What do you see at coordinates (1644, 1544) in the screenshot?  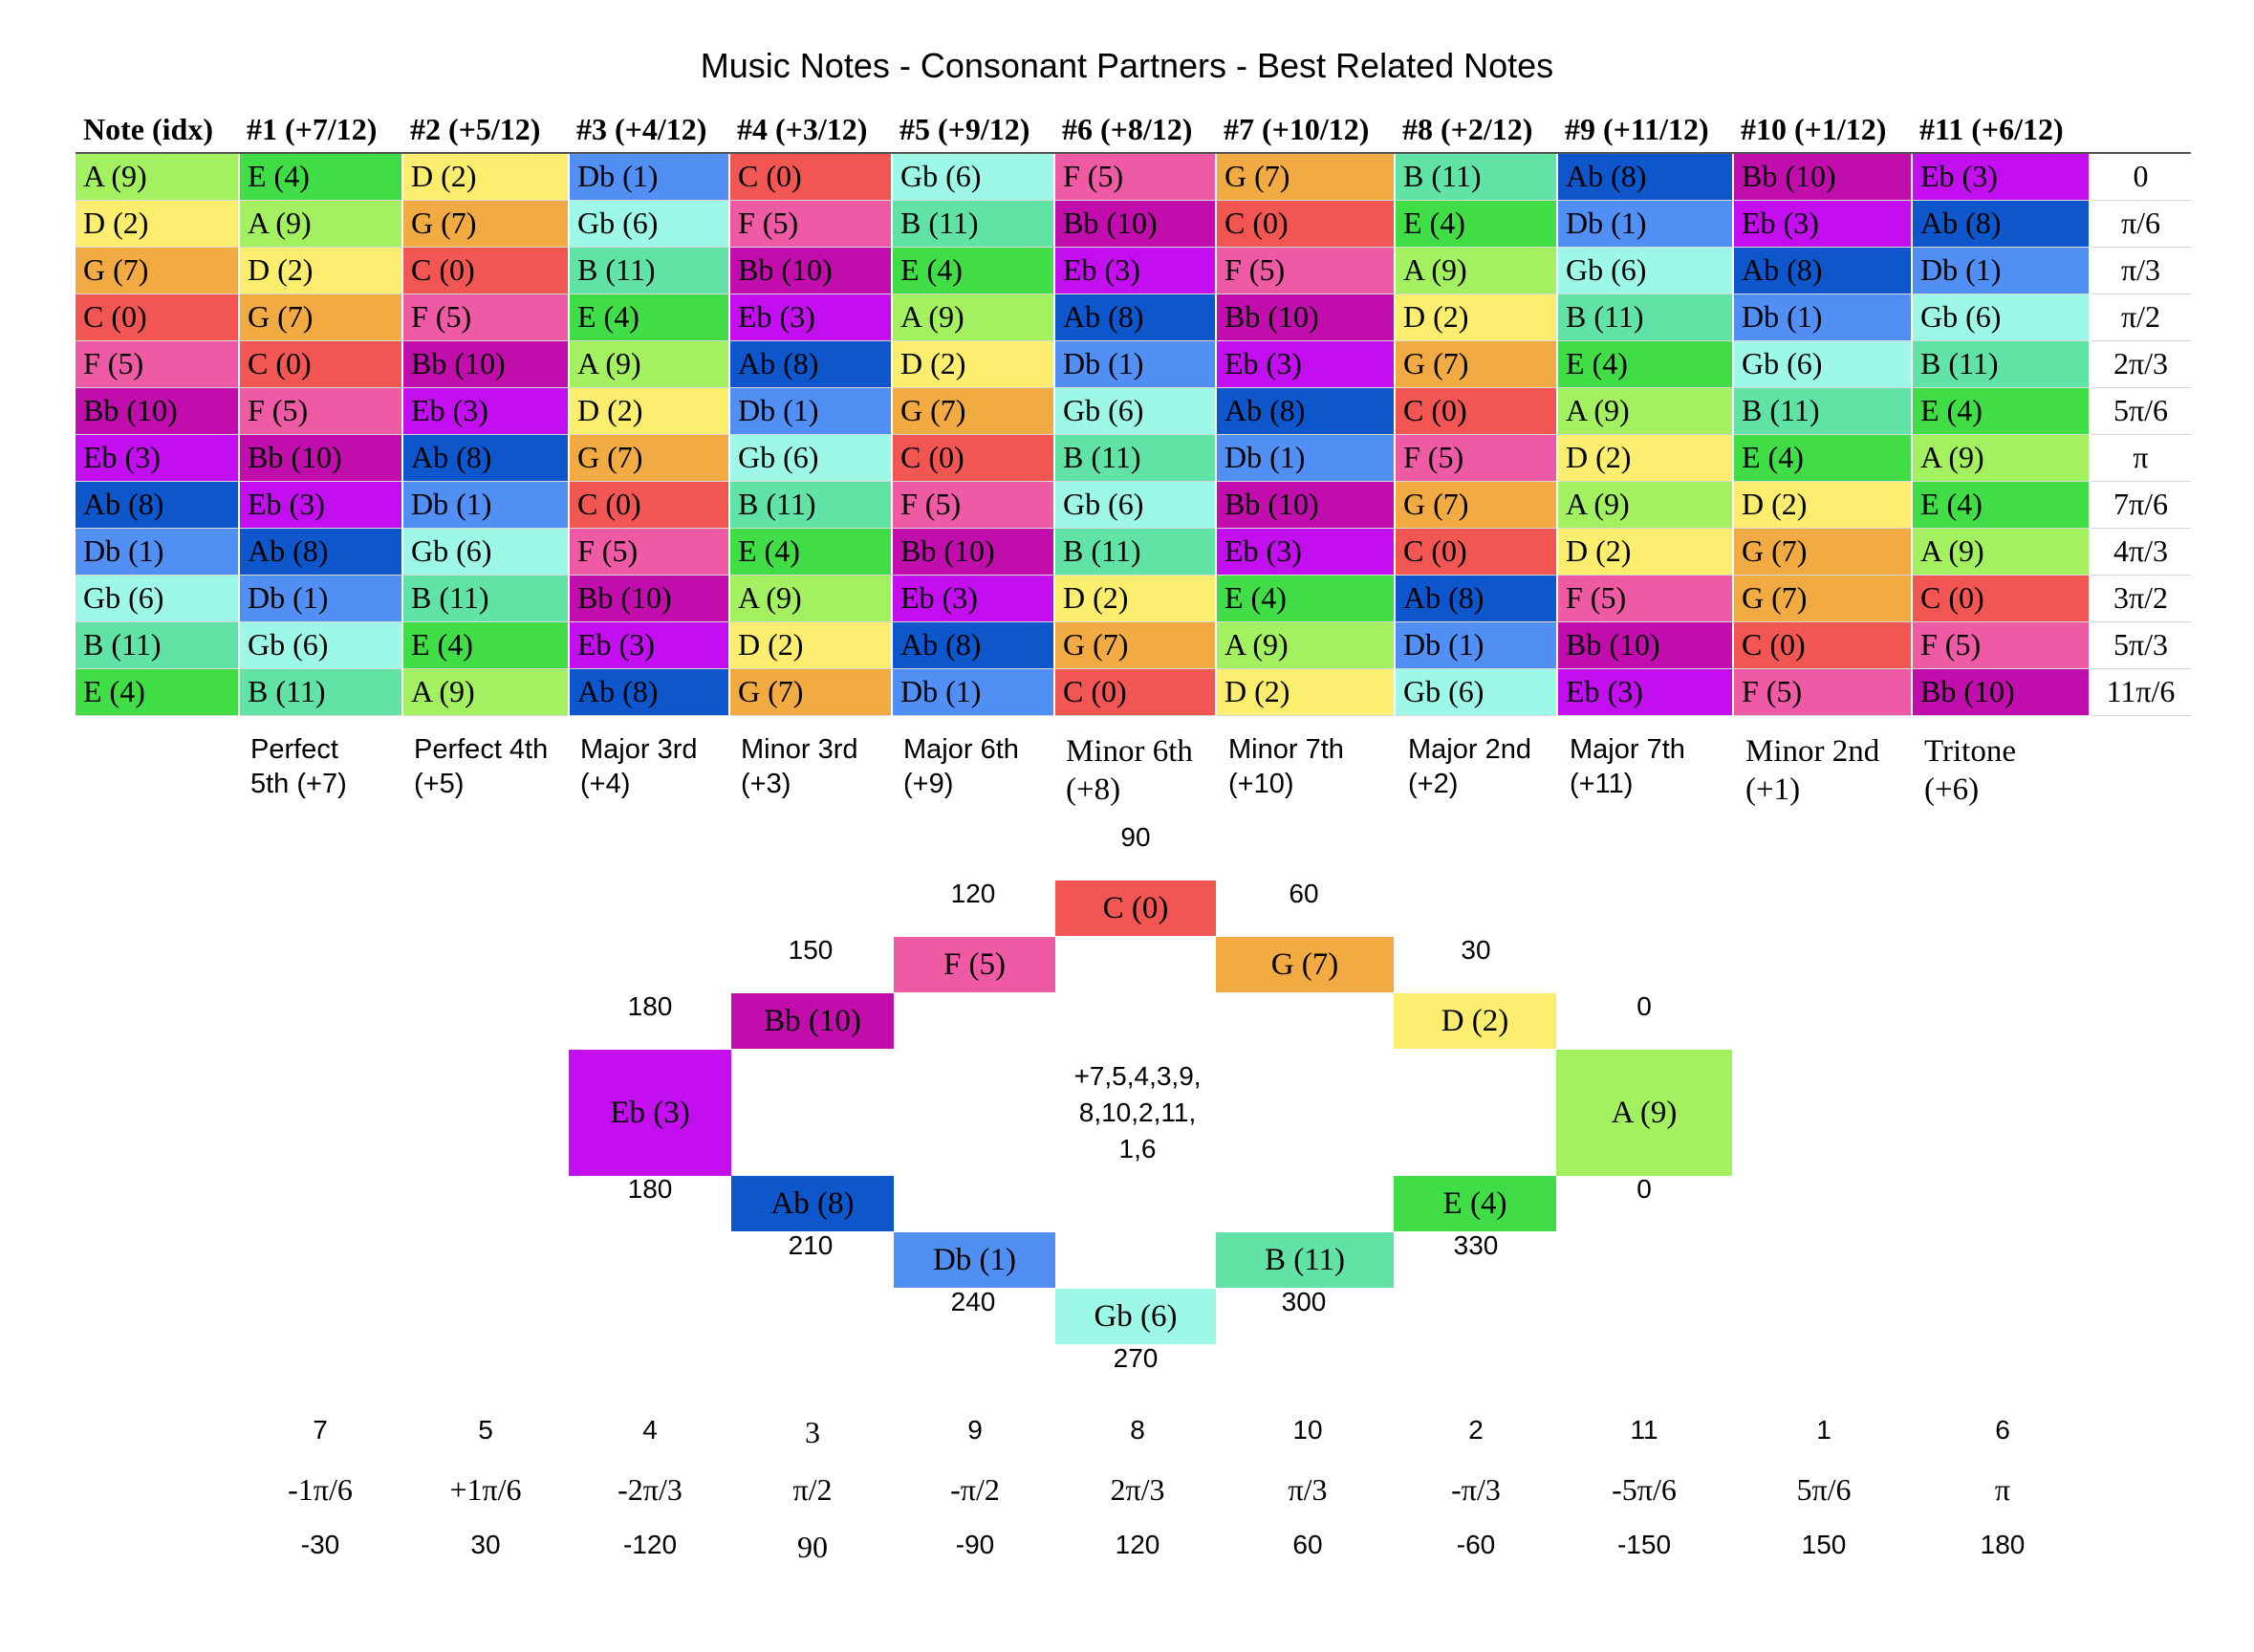 I see `mapping-cell: -150` at bounding box center [1644, 1544].